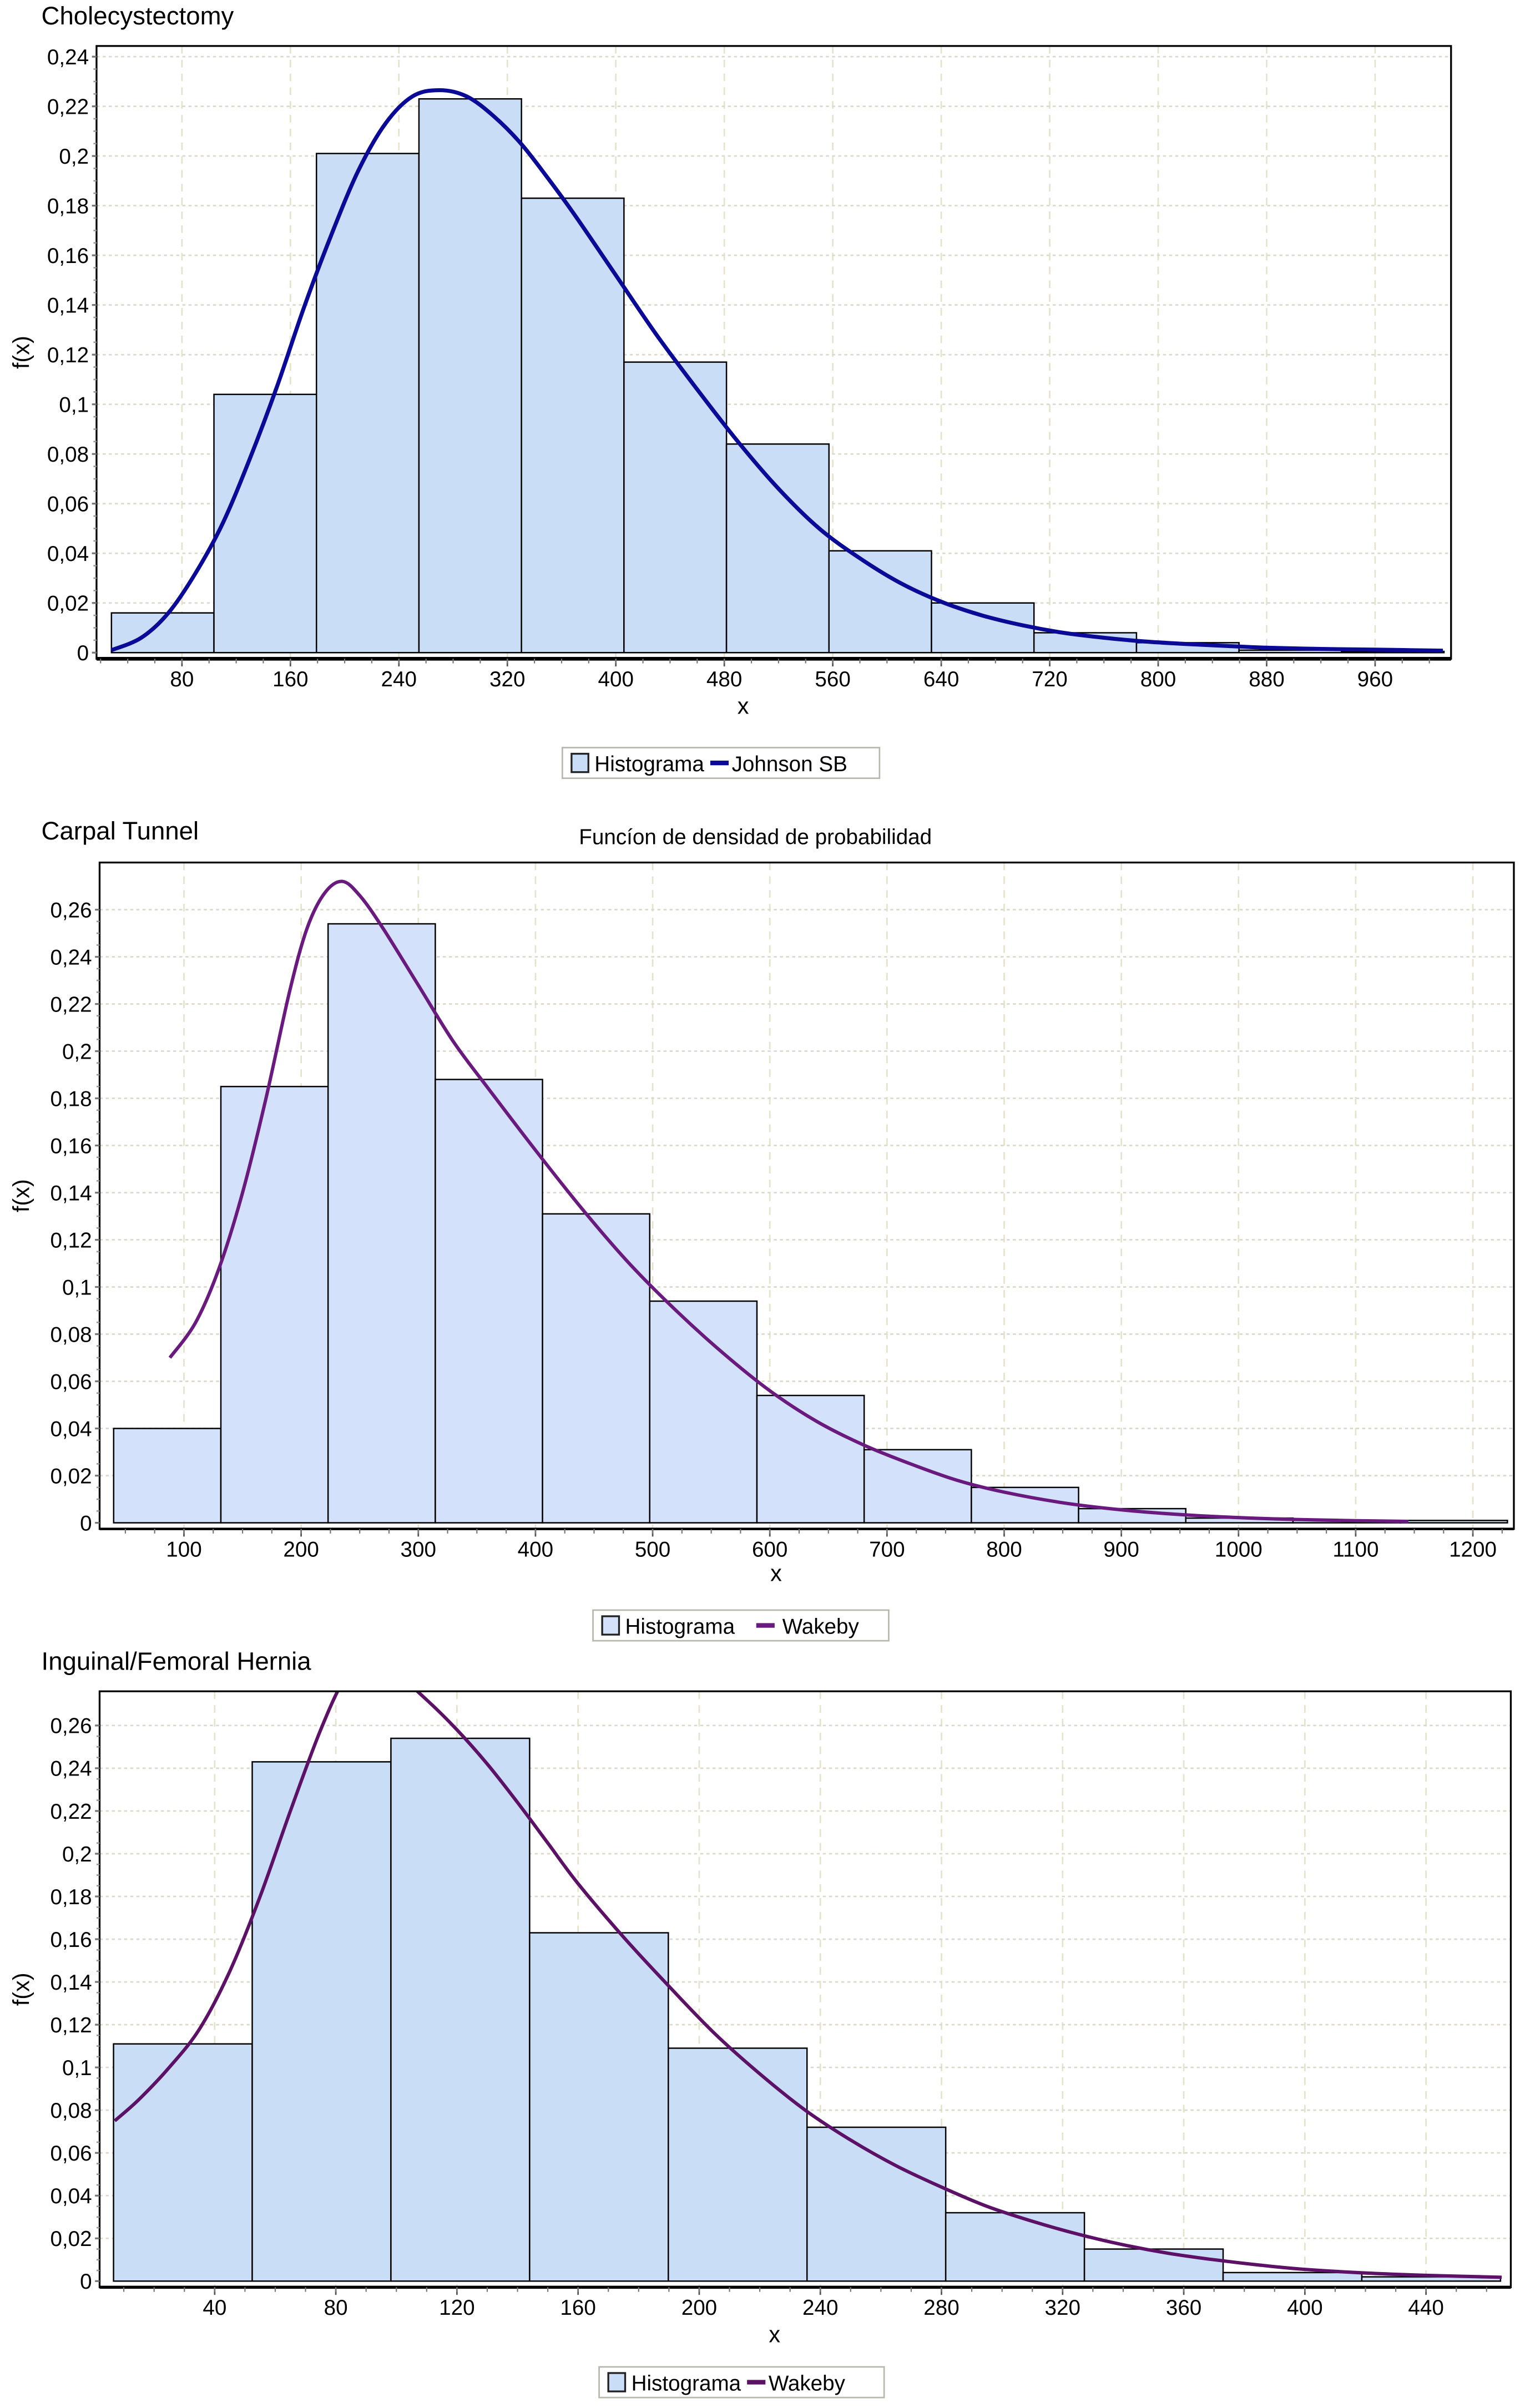 Image resolution: width=1520 pixels, height=2408 pixels. What do you see at coordinates (941, 679) in the screenshot?
I see `x-tick-label: 640` at bounding box center [941, 679].